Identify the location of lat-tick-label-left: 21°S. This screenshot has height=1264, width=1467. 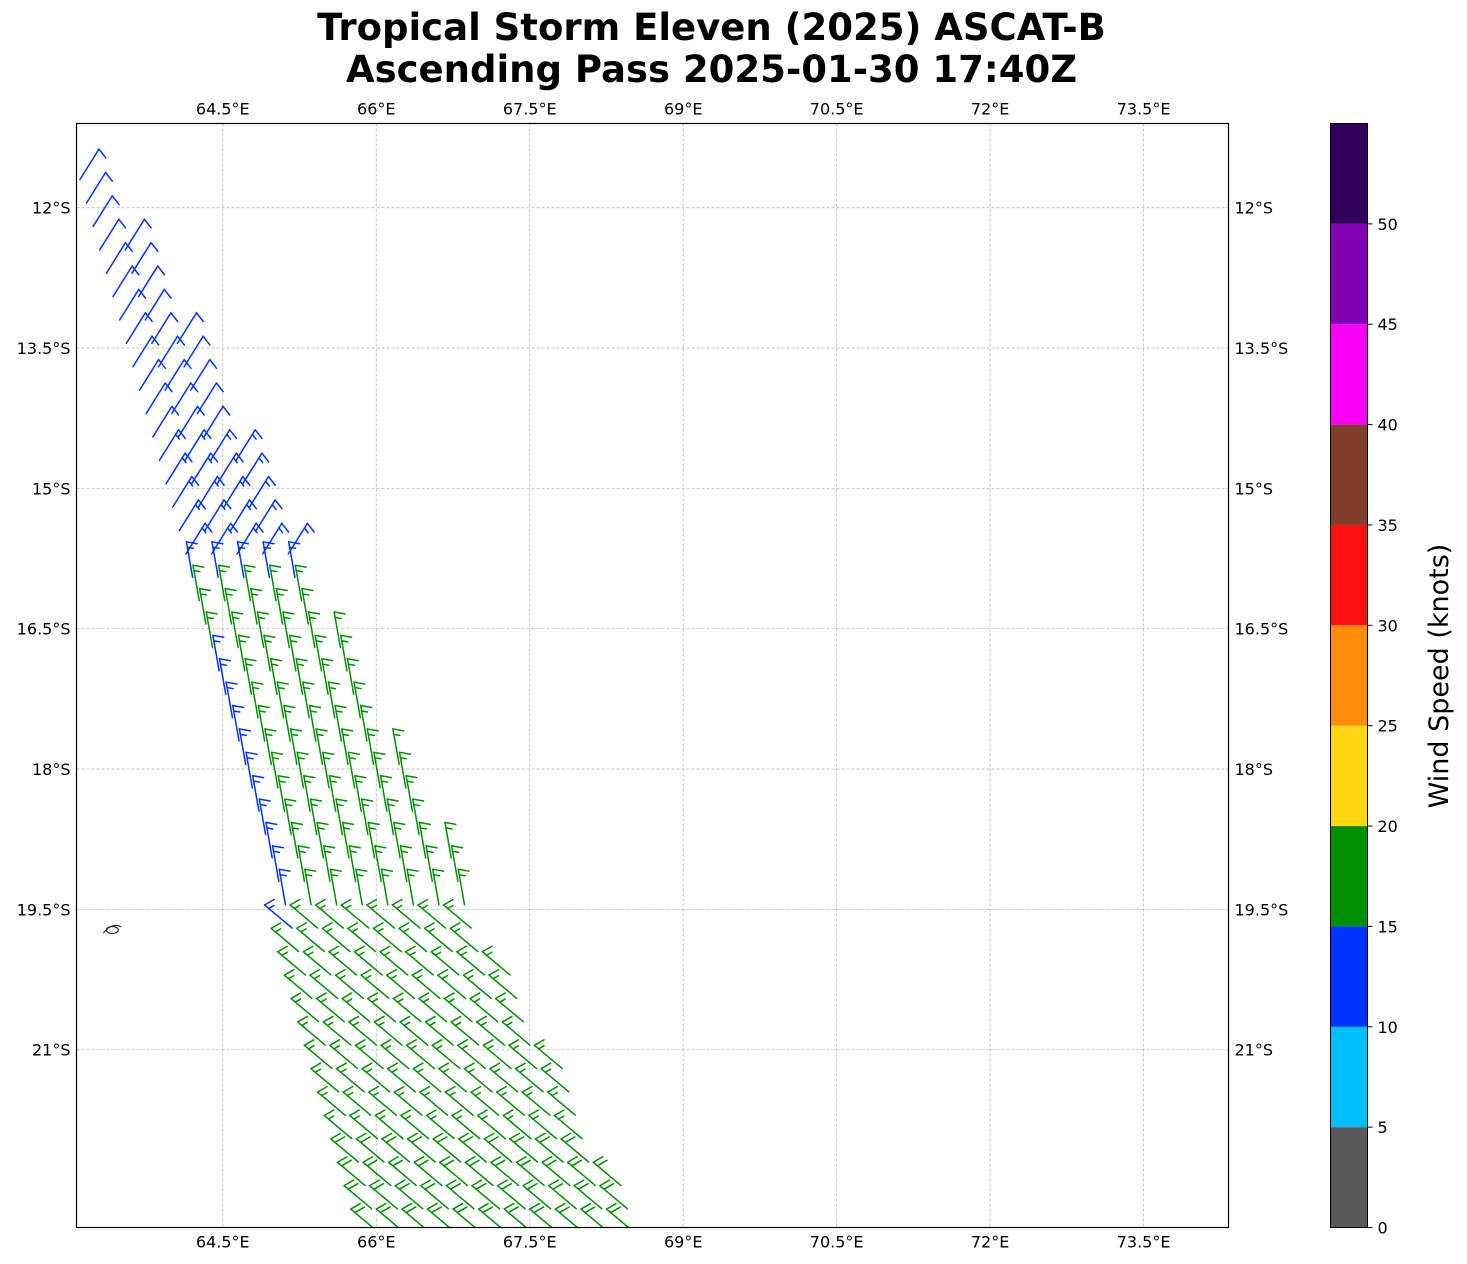
(51, 1050).